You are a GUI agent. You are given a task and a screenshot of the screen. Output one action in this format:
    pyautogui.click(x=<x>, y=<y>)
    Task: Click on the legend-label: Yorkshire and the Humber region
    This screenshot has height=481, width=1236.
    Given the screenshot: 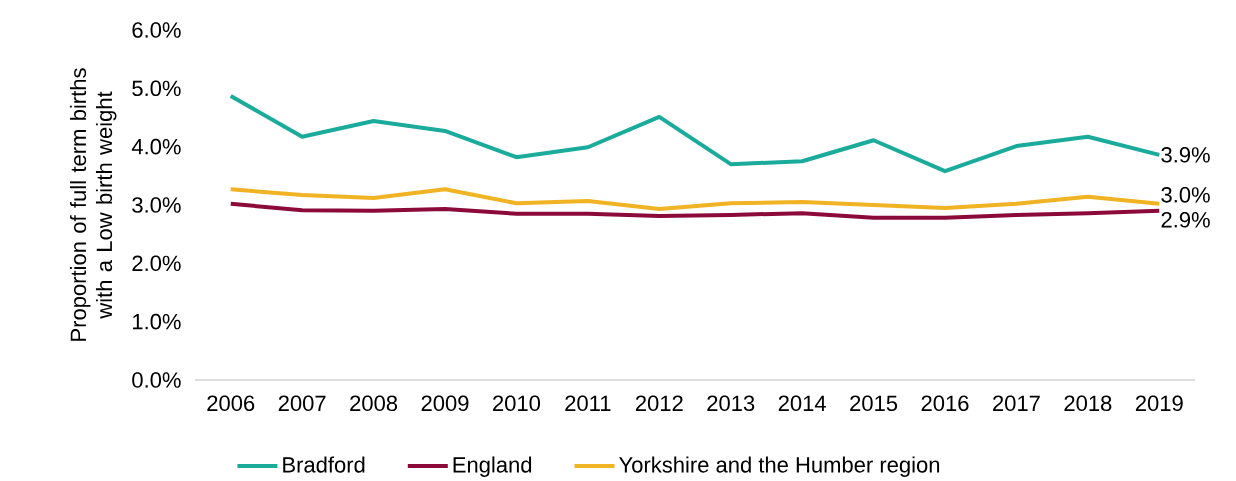 What is the action you would take?
    pyautogui.click(x=779, y=466)
    